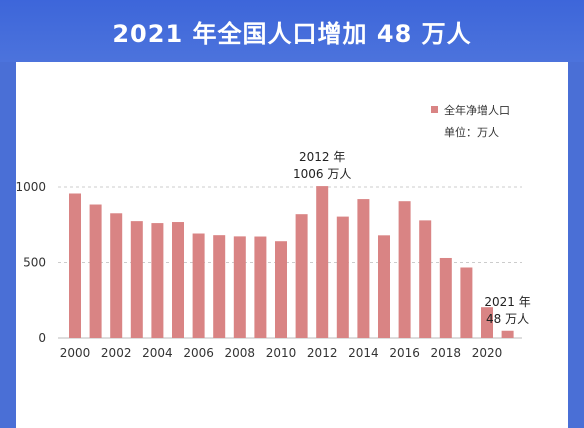 This screenshot has height=428, width=584. What do you see at coordinates (322, 157) in the screenshot?
I see `annotation-2012: 2012 年` at bounding box center [322, 157].